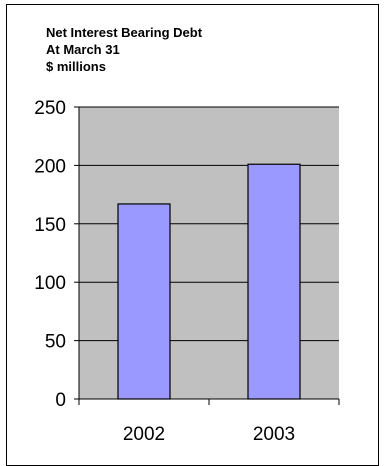 The width and height of the screenshot is (385, 466). I want to click on bar-2002, so click(144, 301).